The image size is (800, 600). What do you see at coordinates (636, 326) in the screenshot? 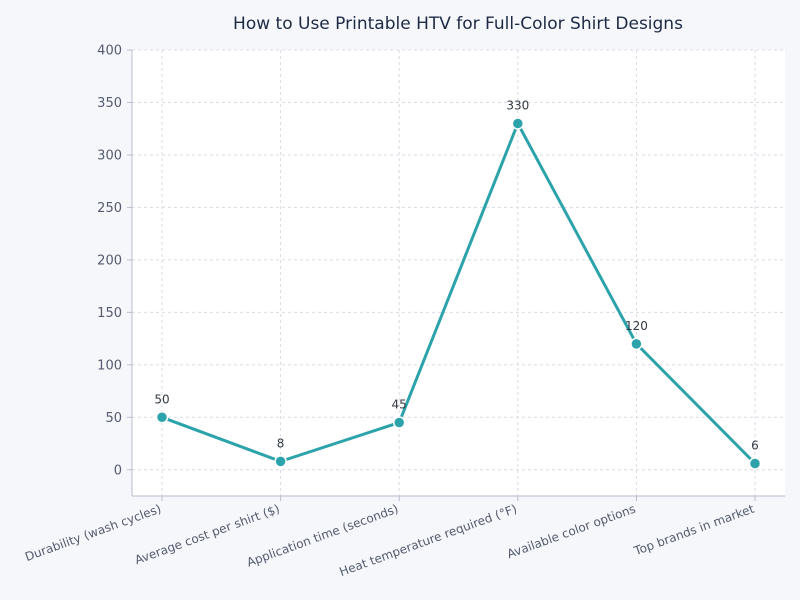
I see `data-label: 120` at bounding box center [636, 326].